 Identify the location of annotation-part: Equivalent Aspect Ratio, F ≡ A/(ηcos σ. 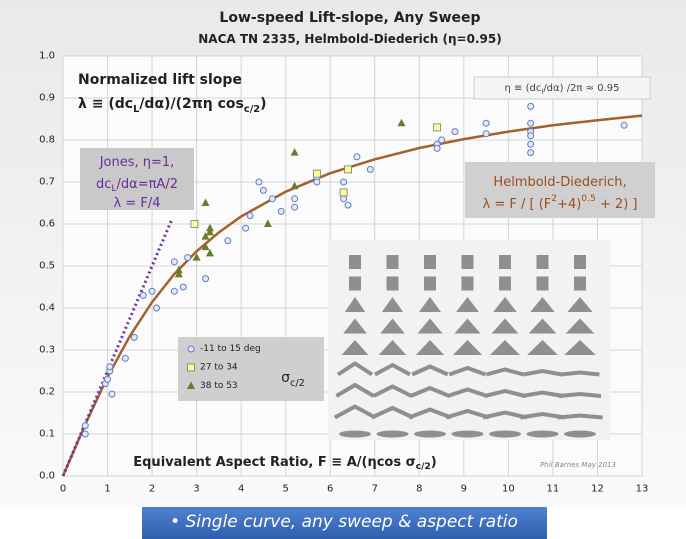
(274, 462).